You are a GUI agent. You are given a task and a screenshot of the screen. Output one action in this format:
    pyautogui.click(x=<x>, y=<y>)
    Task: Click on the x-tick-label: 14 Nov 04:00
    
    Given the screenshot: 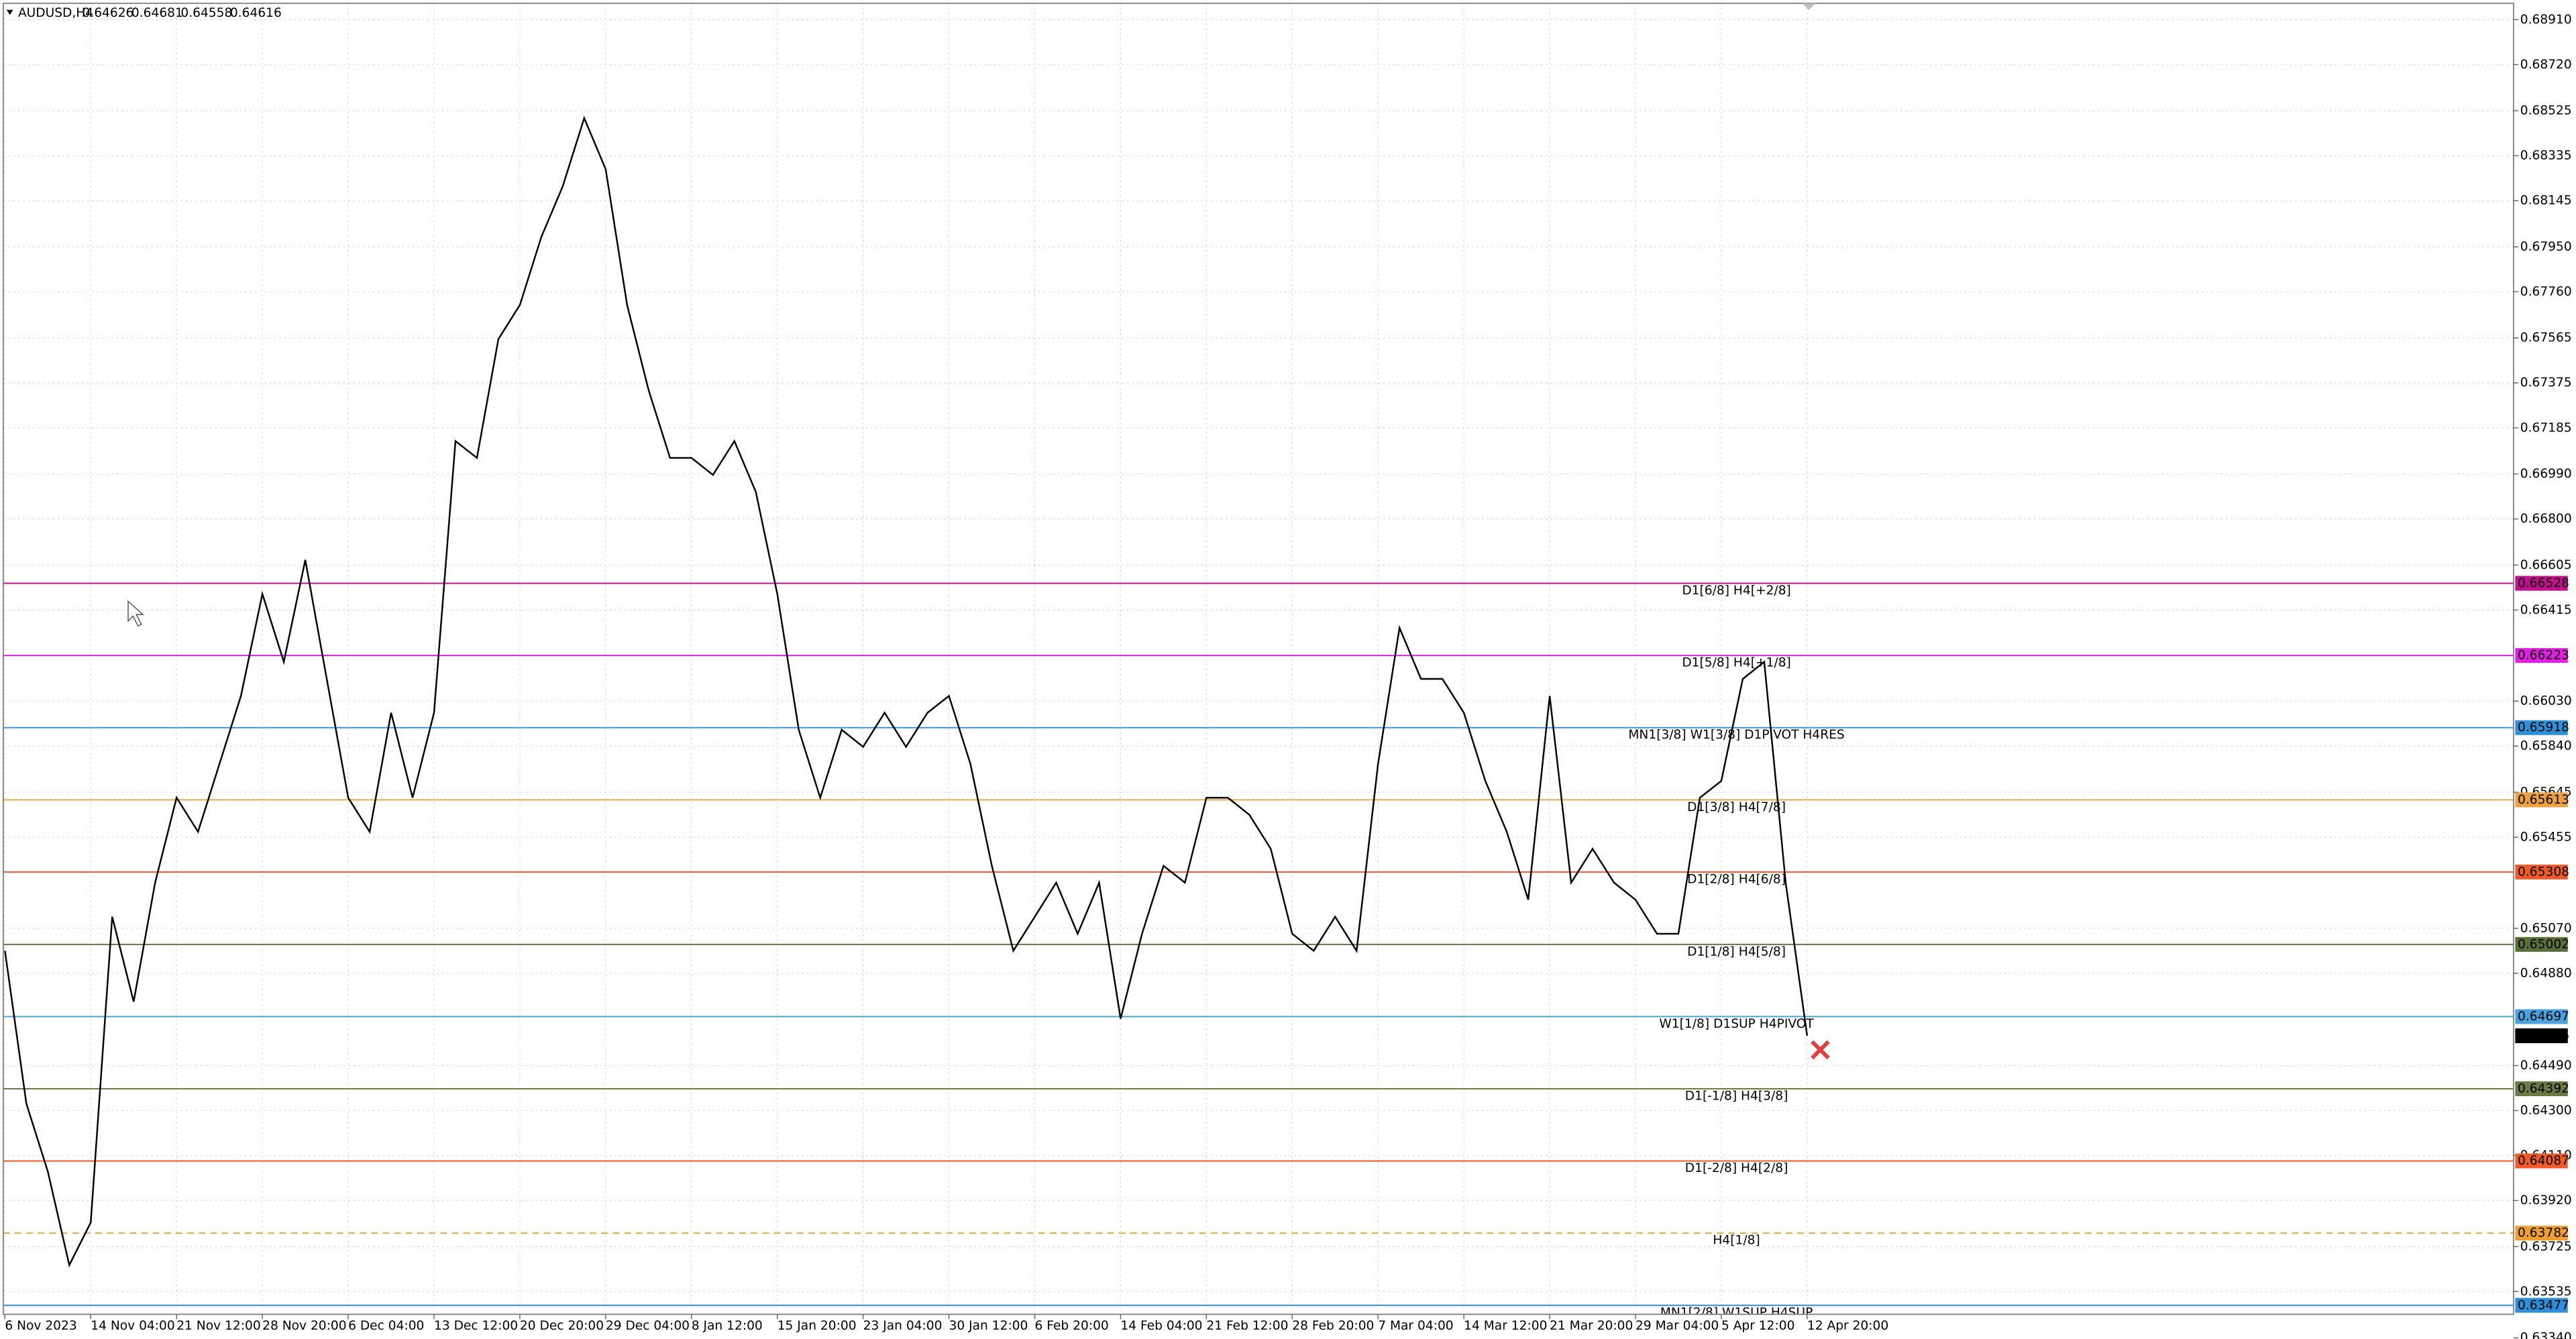 What is the action you would take?
    pyautogui.click(x=132, y=1326)
    